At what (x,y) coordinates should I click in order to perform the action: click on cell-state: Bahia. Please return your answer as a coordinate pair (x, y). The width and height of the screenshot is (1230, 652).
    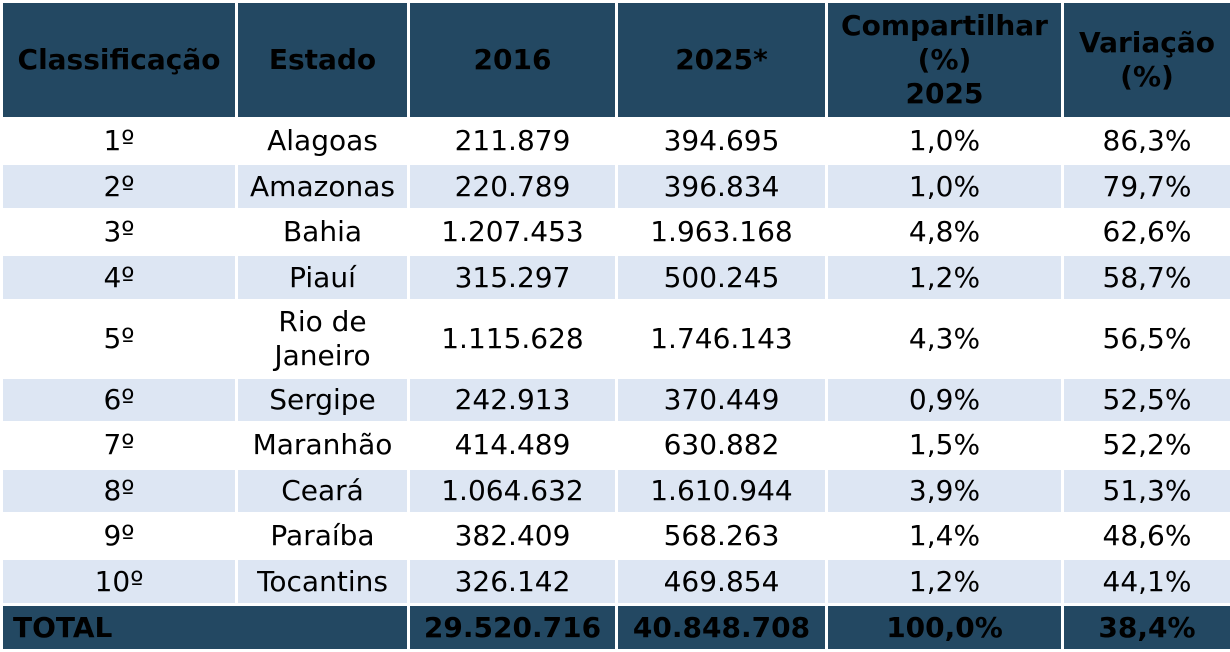
    Looking at the image, I should click on (322, 232).